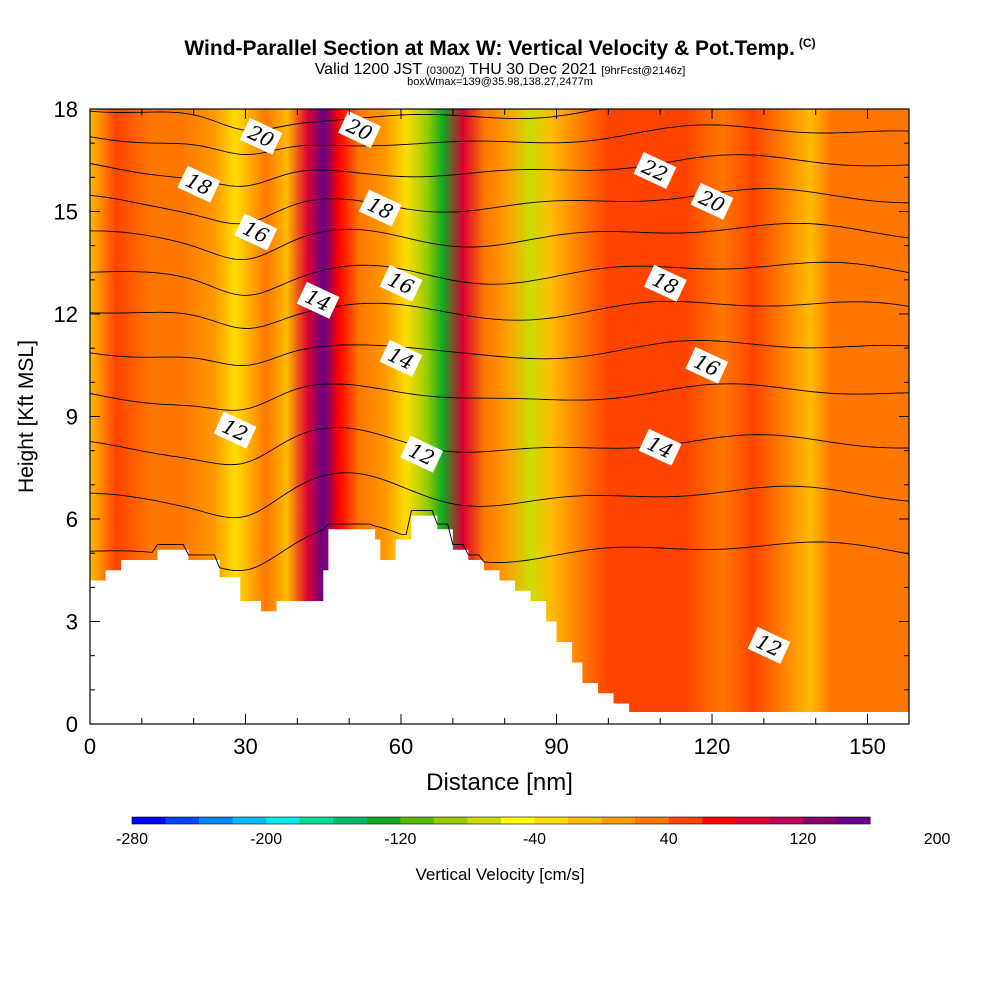 Image resolution: width=1000 pixels, height=1000 pixels. I want to click on valid-time: Valid 1200 JST, so click(368, 69).